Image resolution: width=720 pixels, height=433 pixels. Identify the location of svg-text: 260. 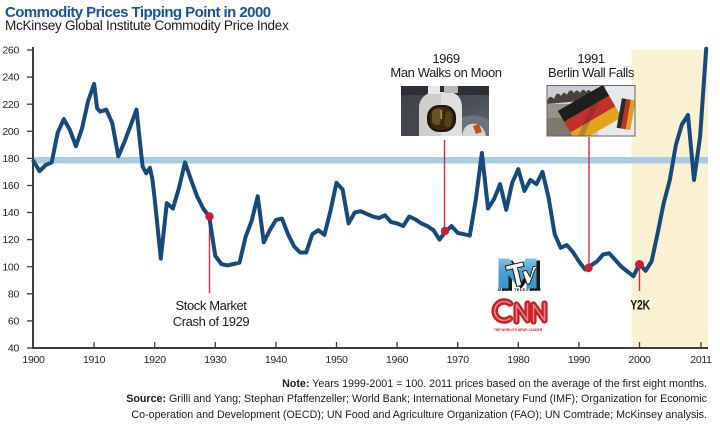
(10, 51).